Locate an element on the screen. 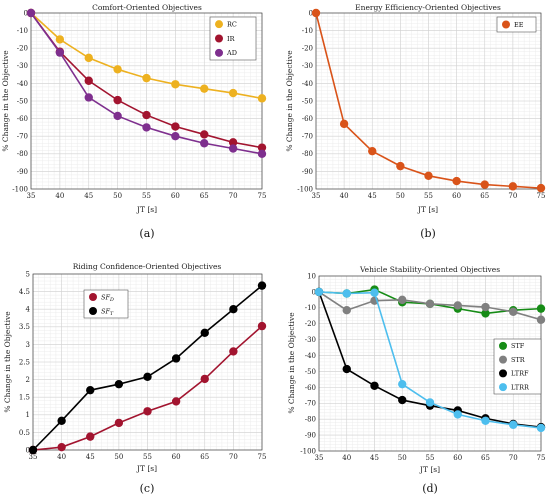  y-tick-label: -30 is located at coordinates (307, 66).